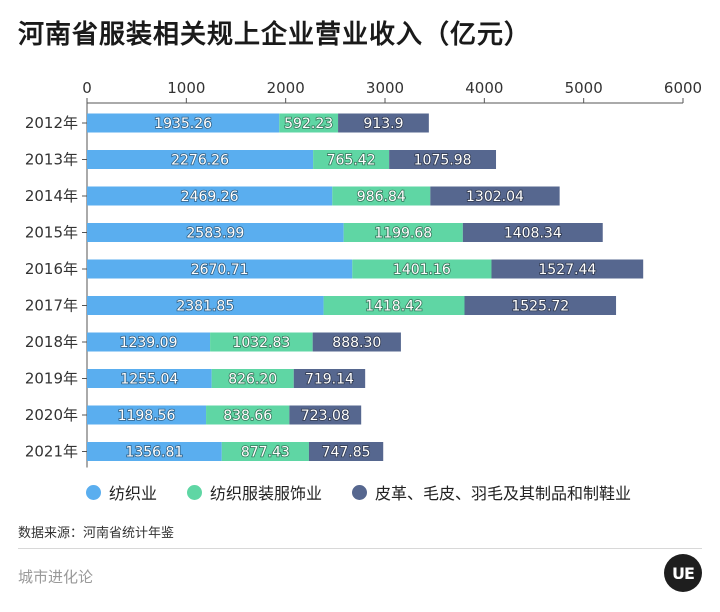 The image size is (720, 612). What do you see at coordinates (385, 88) in the screenshot?
I see `x-tick-label: 3000` at bounding box center [385, 88].